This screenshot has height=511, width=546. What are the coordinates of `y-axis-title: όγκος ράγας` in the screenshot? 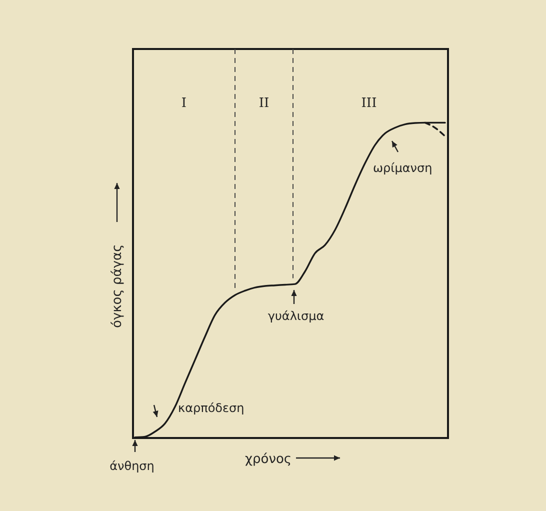 It's located at (117, 286).